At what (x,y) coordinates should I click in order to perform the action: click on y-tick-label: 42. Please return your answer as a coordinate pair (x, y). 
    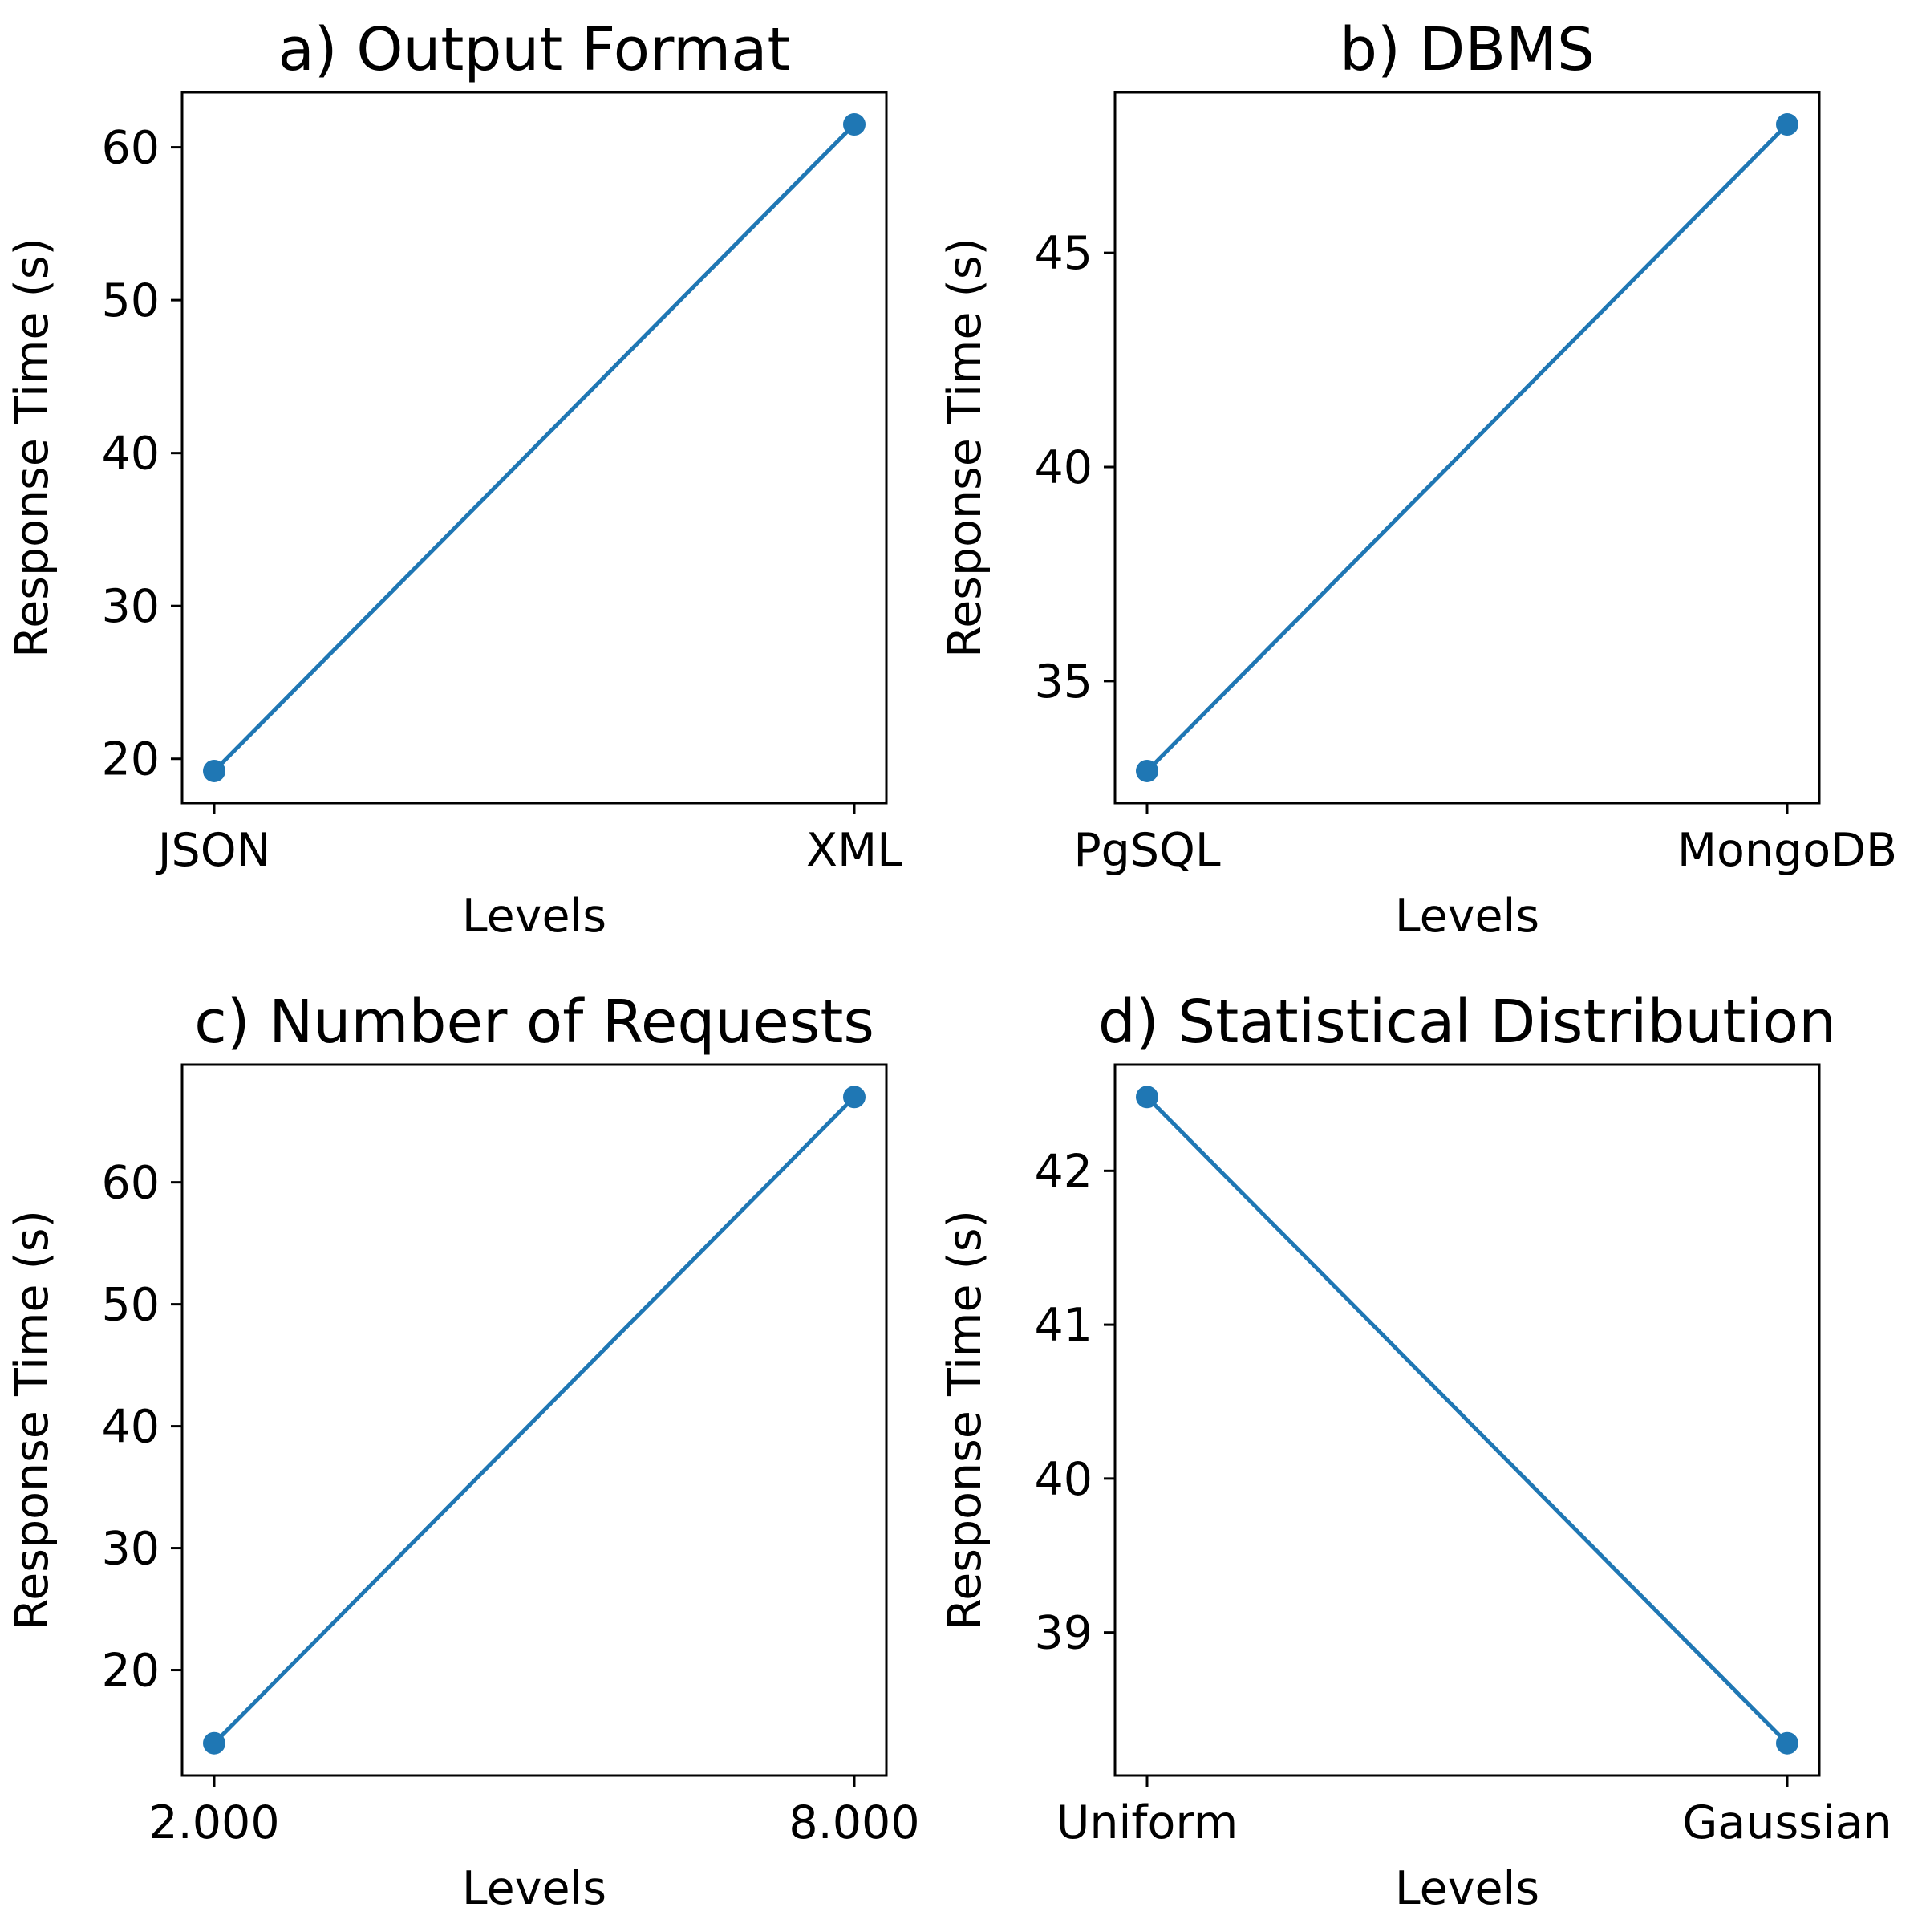
    Looking at the image, I should click on (1063, 1171).